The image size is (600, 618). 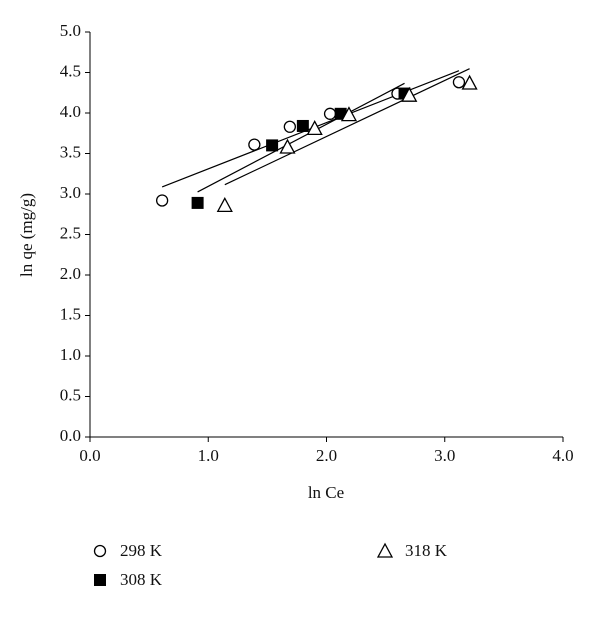 I want to click on y-tick-label: 1.5, so click(x=70, y=313).